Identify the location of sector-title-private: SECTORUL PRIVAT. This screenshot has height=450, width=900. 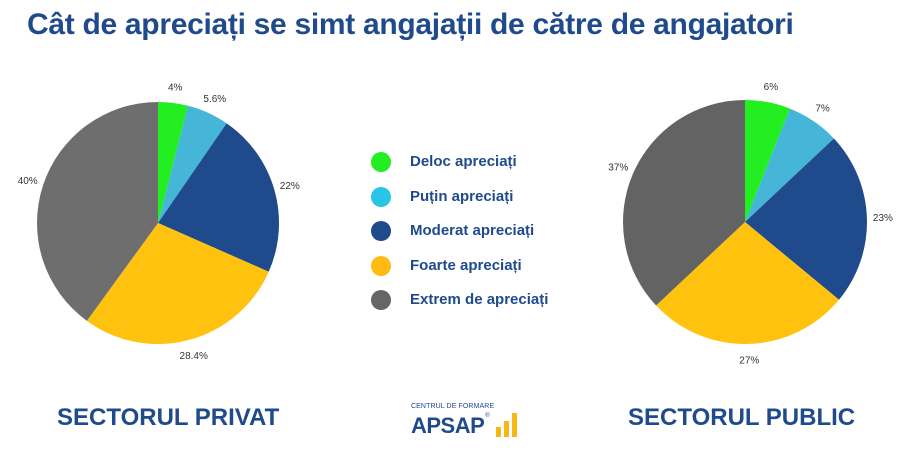
(168, 417).